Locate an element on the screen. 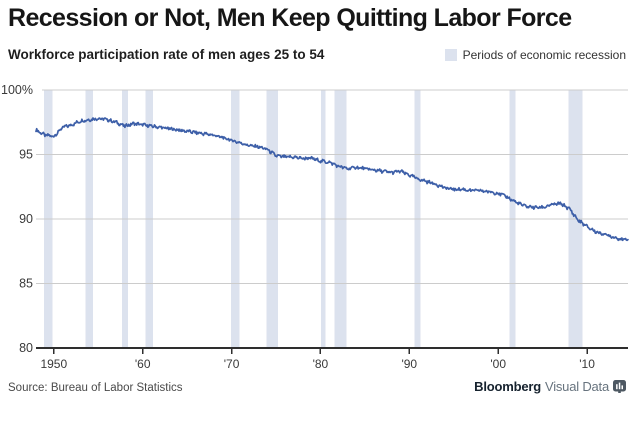 This screenshot has height=424, width=634. x-axis-label: 1950 is located at coordinates (53, 364).